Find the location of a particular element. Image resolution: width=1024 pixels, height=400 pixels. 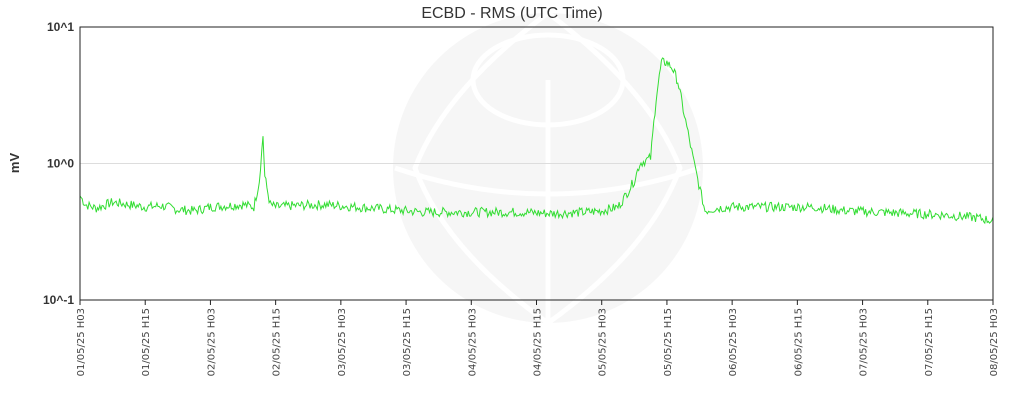

y-tick-label: 10^0 is located at coordinates (60, 164).